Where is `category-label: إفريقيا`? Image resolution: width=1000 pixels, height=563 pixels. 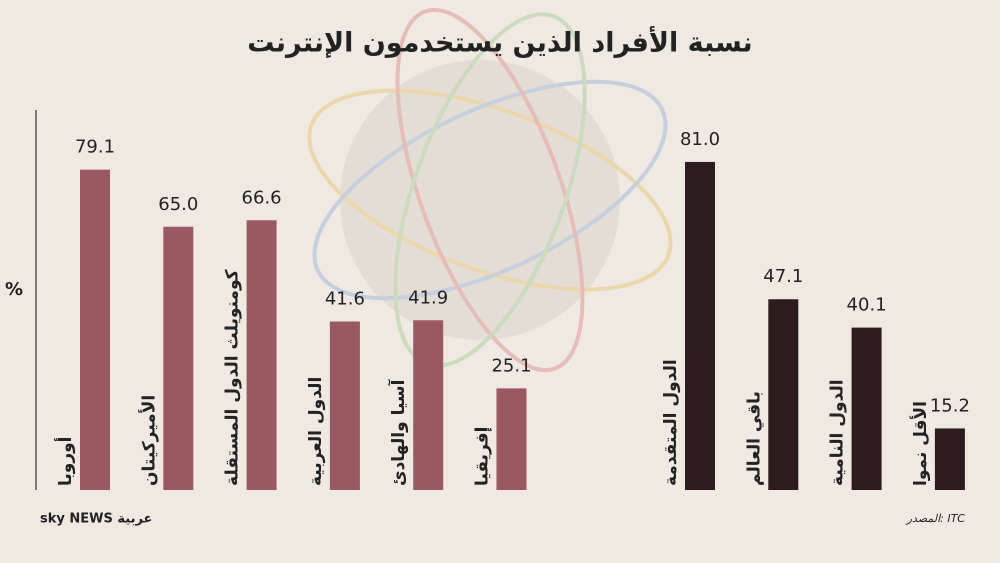
category-label: إفريقيا is located at coordinates (483, 456).